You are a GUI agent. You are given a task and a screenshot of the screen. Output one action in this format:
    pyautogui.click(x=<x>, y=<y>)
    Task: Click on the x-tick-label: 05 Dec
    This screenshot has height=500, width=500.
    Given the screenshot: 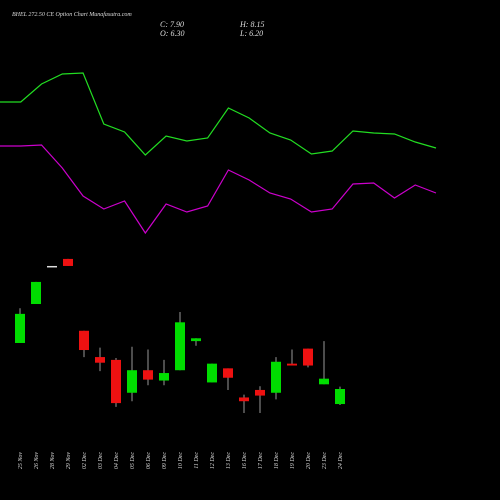 What is the action you would take?
    pyautogui.click(x=133, y=460)
    